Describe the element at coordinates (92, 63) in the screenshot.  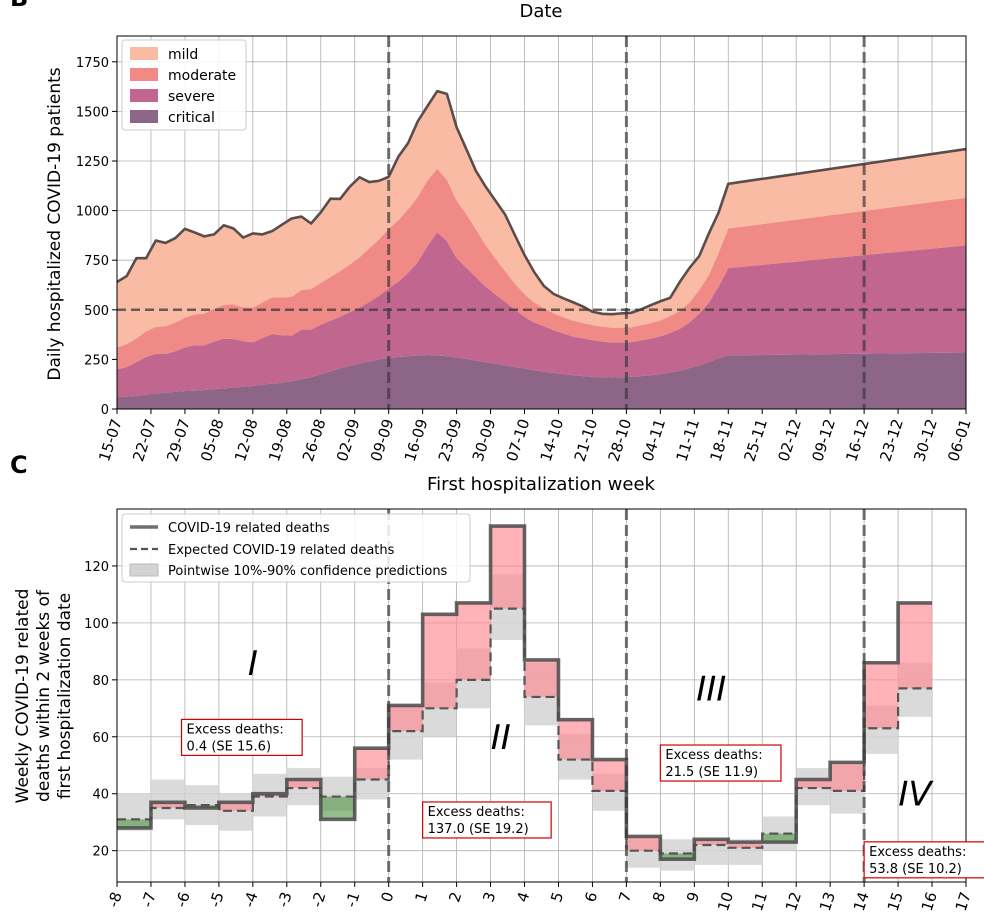
I see `y-tick-label: 1750` at that location.